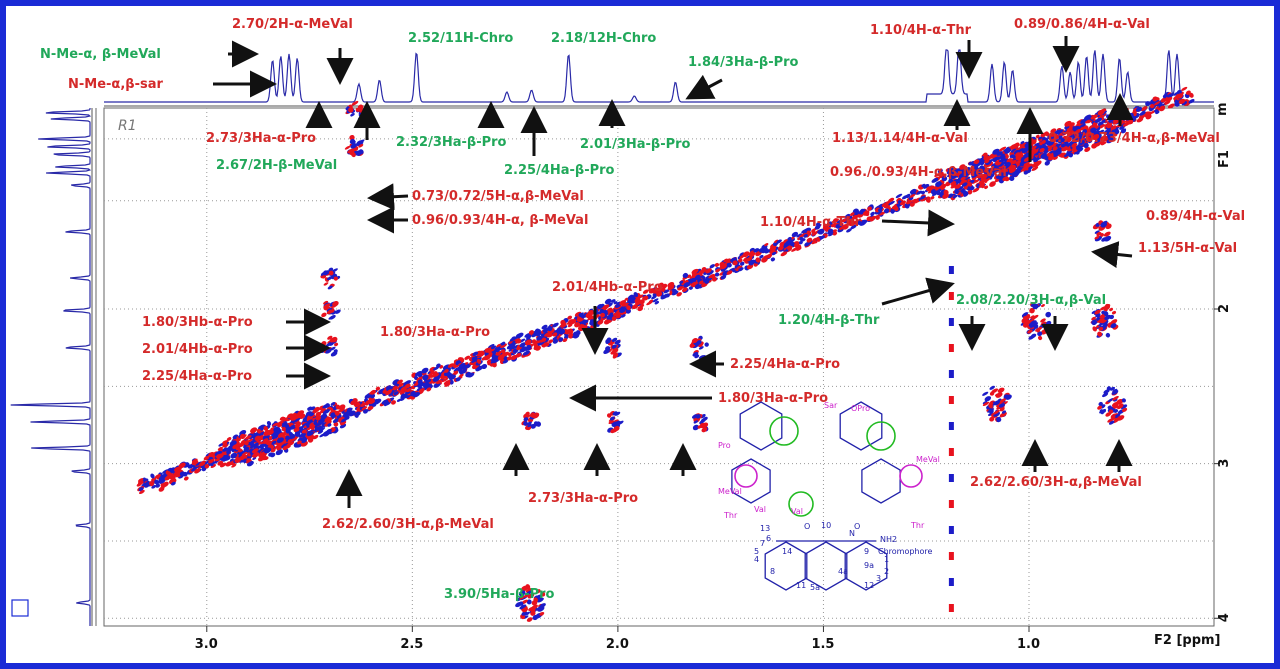 This screenshot has width=1280, height=669. What do you see at coordinates (730, 515) in the screenshot?
I see `structure-label-7: Thr` at bounding box center [730, 515].